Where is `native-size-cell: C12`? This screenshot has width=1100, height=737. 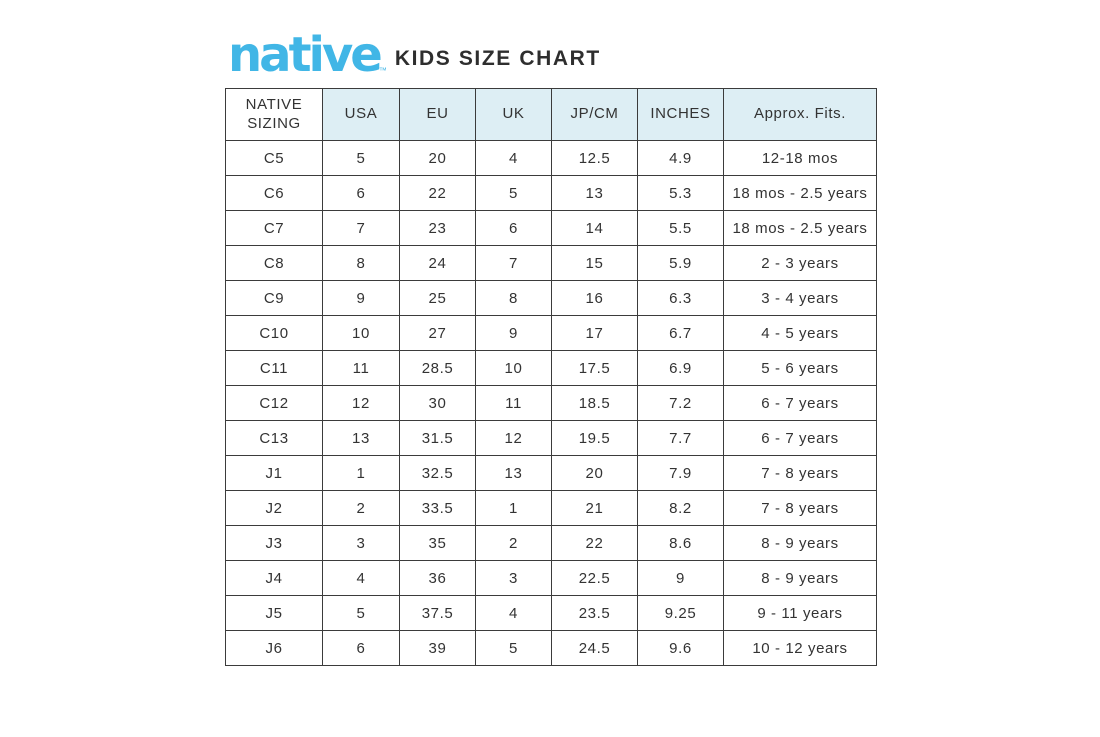
native-size-cell: C12 is located at coordinates (274, 403).